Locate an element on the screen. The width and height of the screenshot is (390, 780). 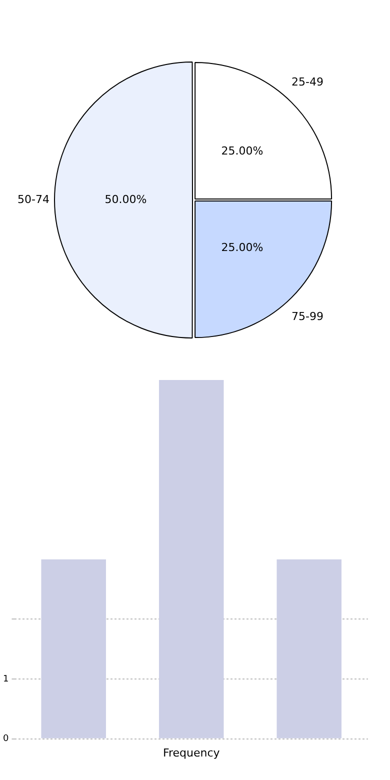
slice-label: 75-99 is located at coordinates (308, 317).